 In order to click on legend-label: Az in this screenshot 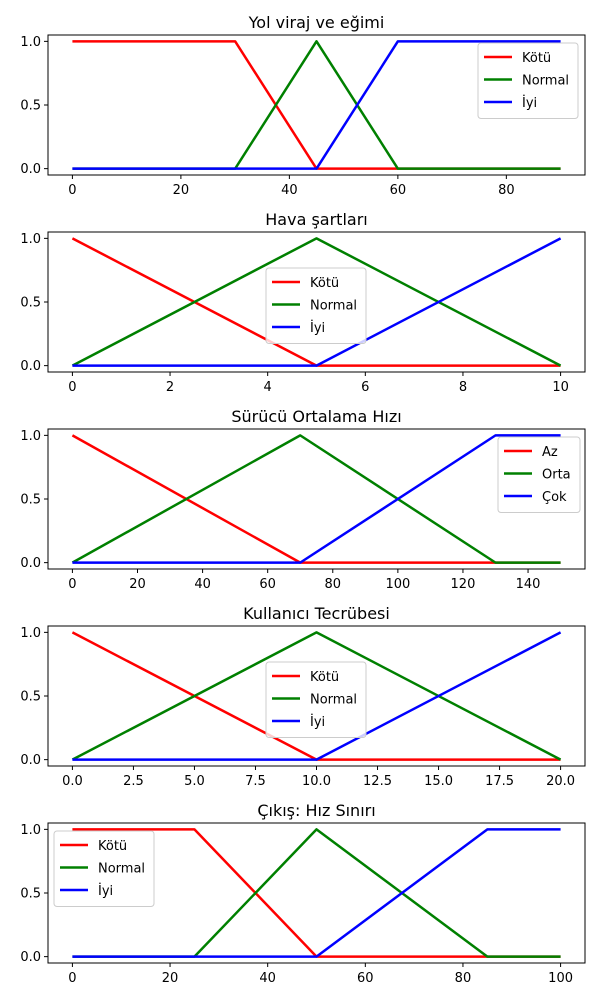, I will do `click(550, 452)`.